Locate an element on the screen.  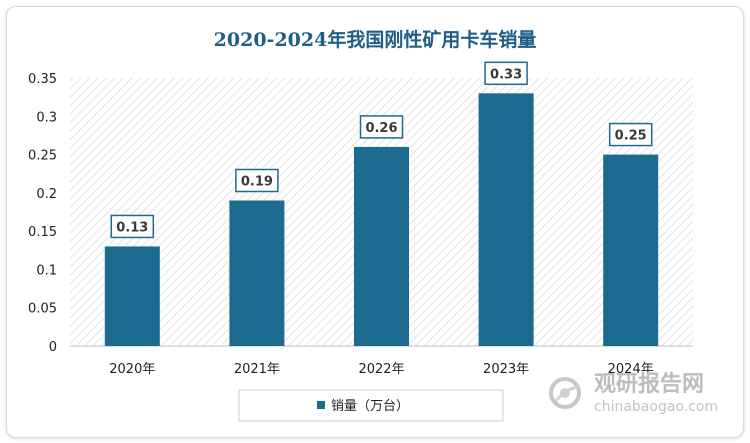
y-tick-label: 0.15 is located at coordinates (42, 232).